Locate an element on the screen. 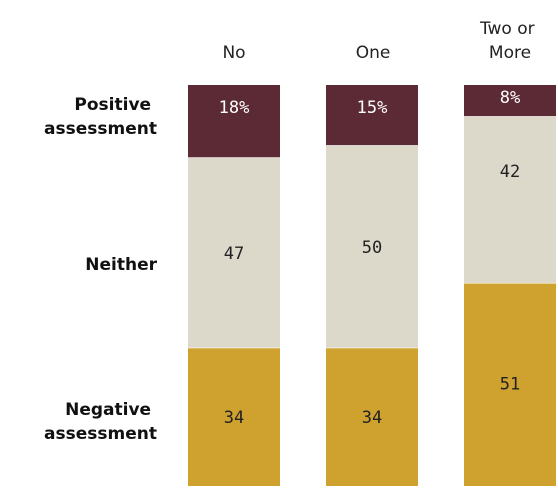 The width and height of the screenshot is (558, 494). row-label-positive-line2: assessment is located at coordinates (100, 129).